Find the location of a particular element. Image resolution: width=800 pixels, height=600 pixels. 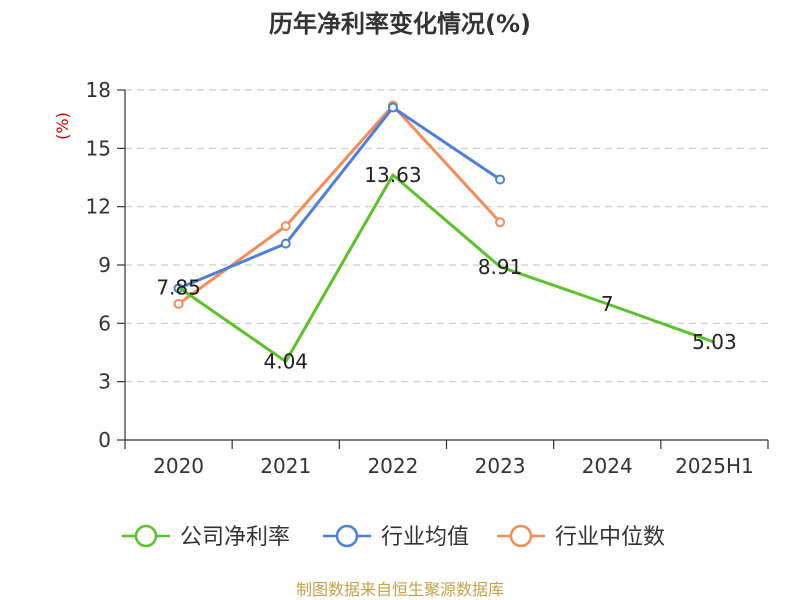

x-tick-label: 2024 is located at coordinates (607, 466).